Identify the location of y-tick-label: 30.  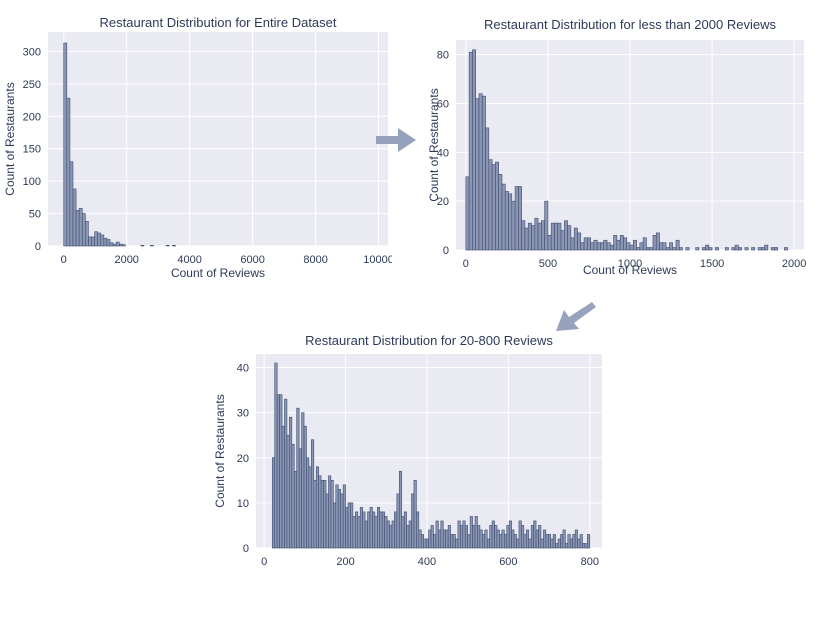
(243, 414).